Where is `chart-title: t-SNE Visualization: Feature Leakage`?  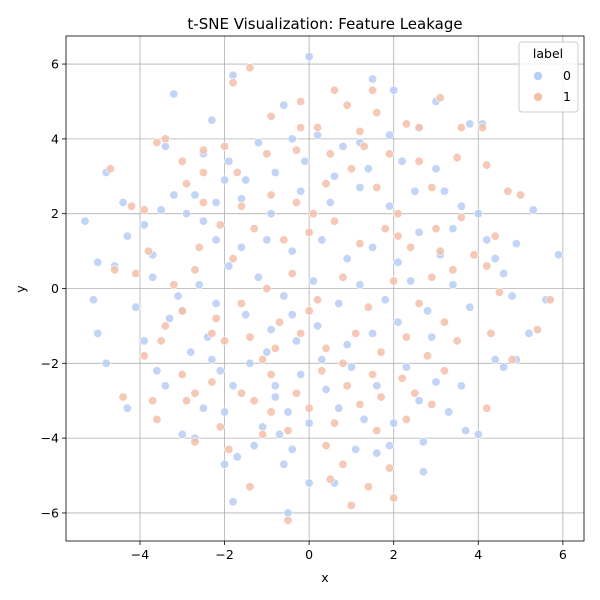
chart-title: t-SNE Visualization: Feature Leakage is located at coordinates (324, 24).